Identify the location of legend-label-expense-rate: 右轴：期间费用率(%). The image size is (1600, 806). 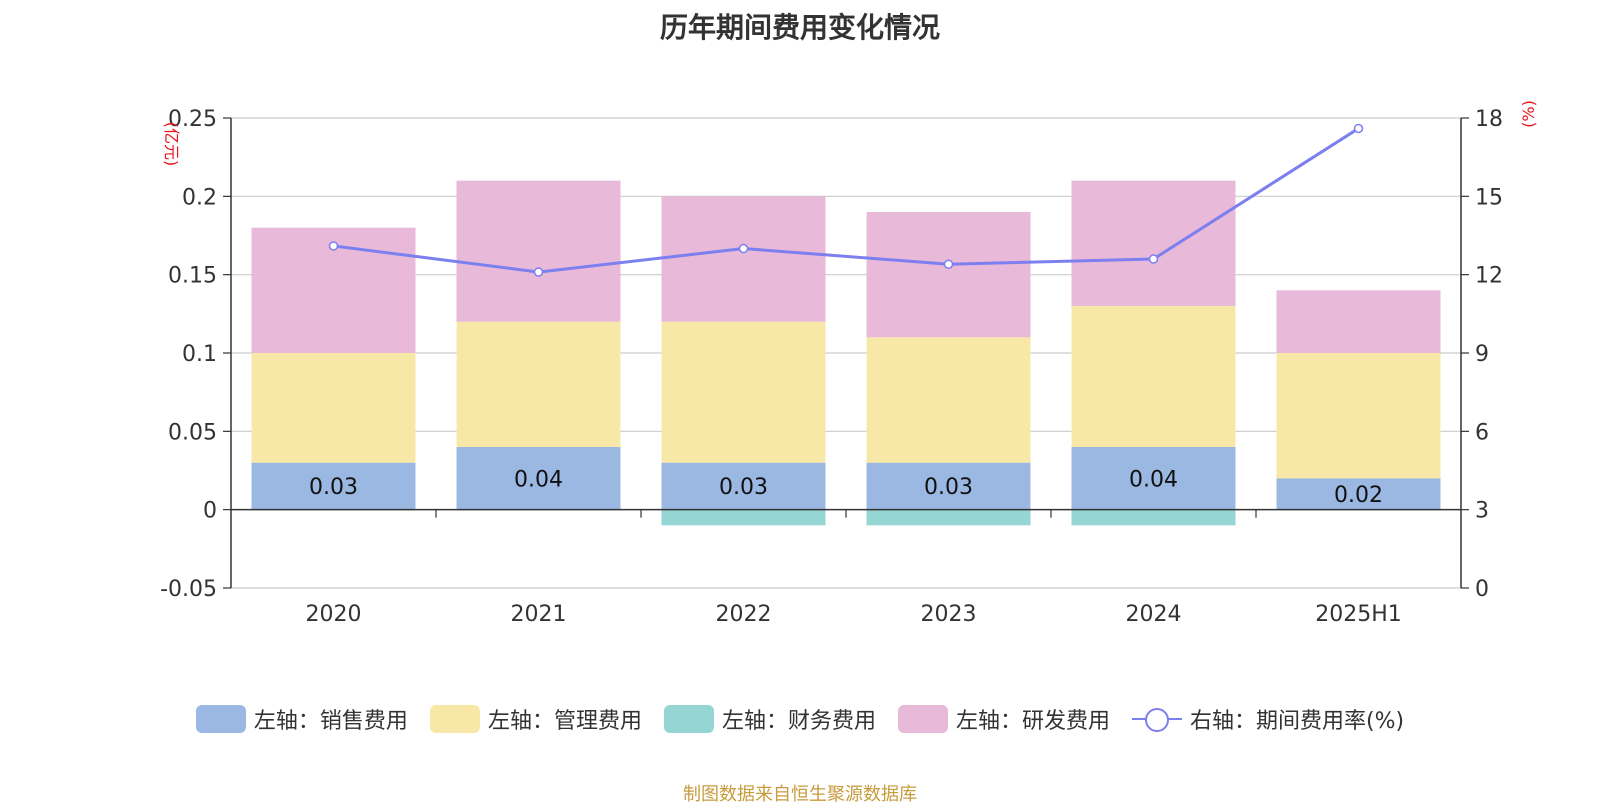
(1297, 721).